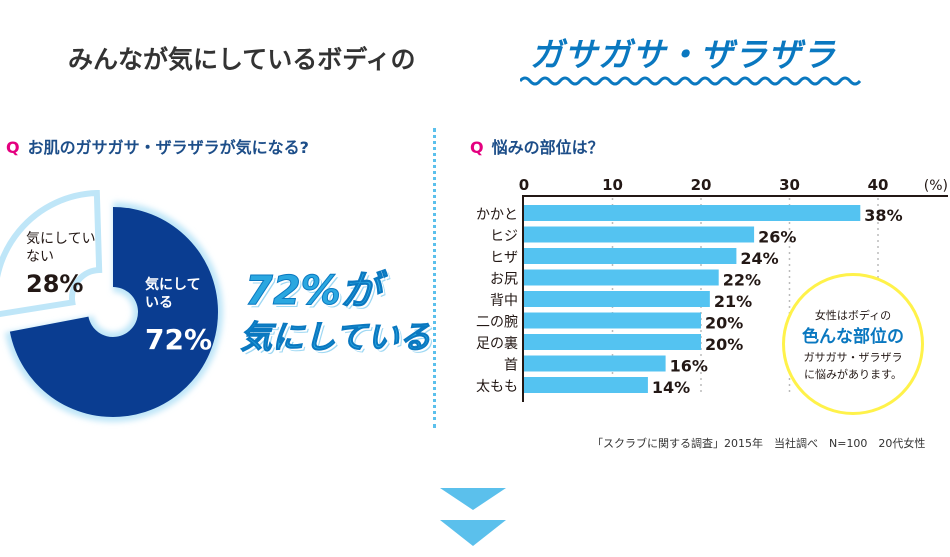  Describe the element at coordinates (936, 186) in the screenshot. I see `unit-label: (%)` at that location.